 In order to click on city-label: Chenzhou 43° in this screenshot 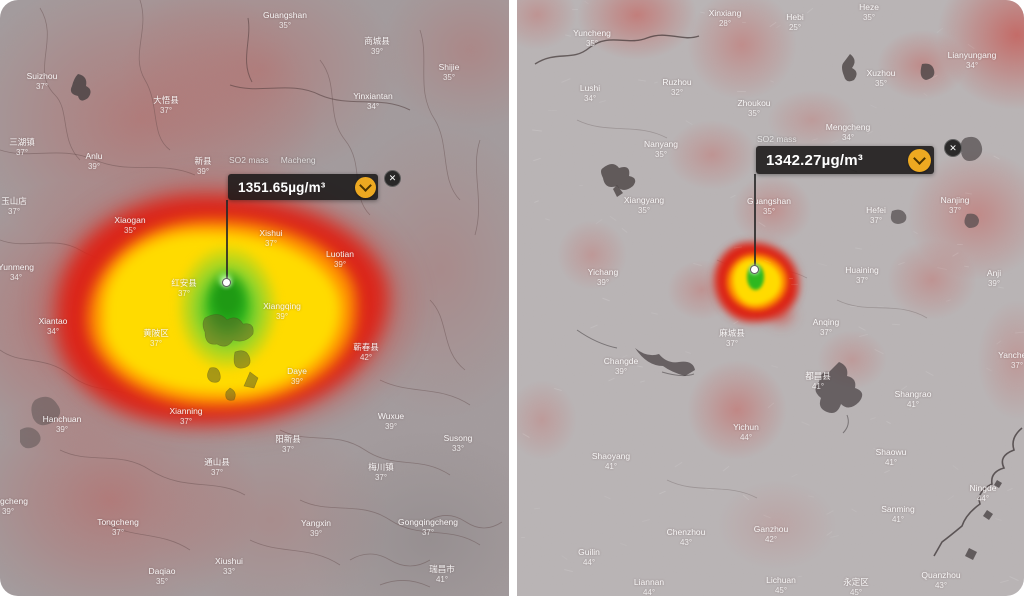, I will do `click(686, 537)`.